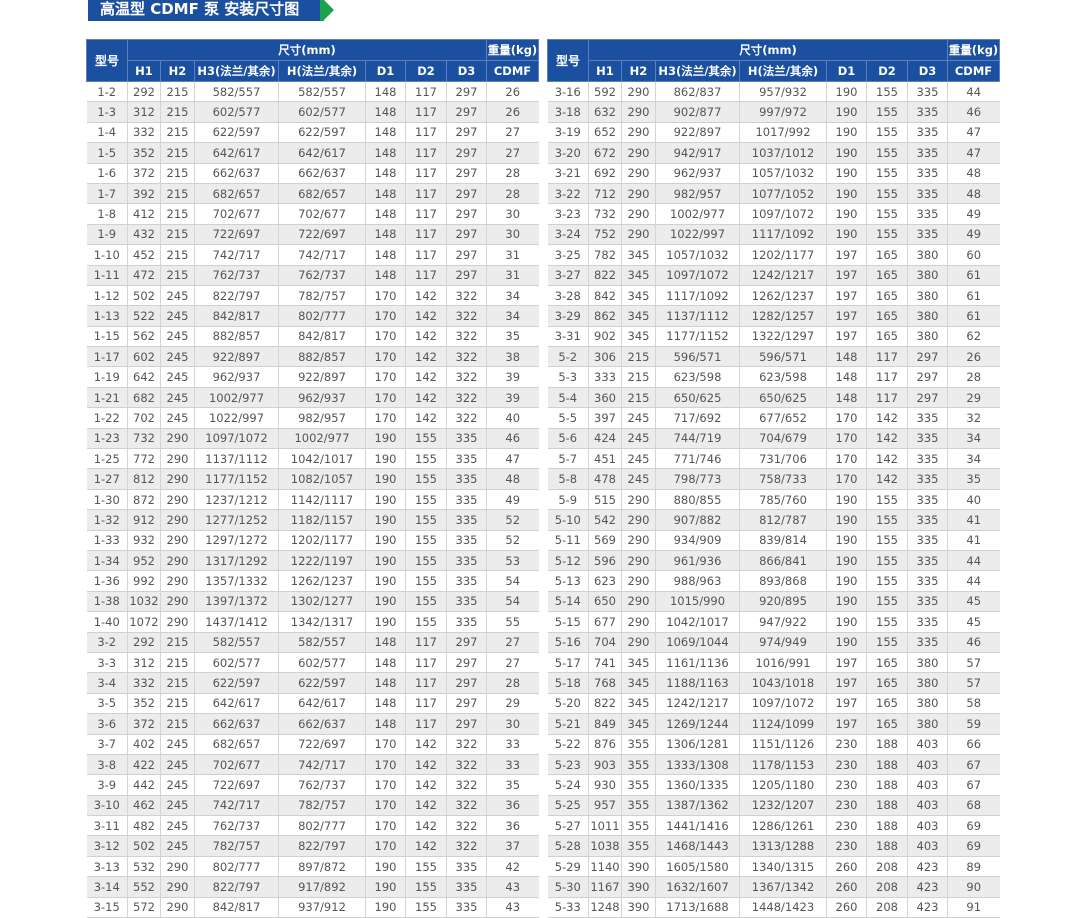  Describe the element at coordinates (236, 92) in the screenshot. I see `cell-h3: 582/557` at that location.